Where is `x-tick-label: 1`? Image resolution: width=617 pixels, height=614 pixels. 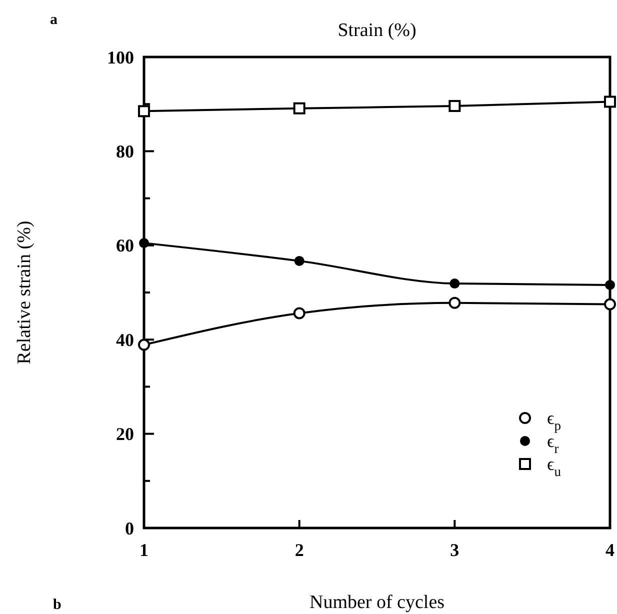 x-tick-label: 1 is located at coordinates (144, 550).